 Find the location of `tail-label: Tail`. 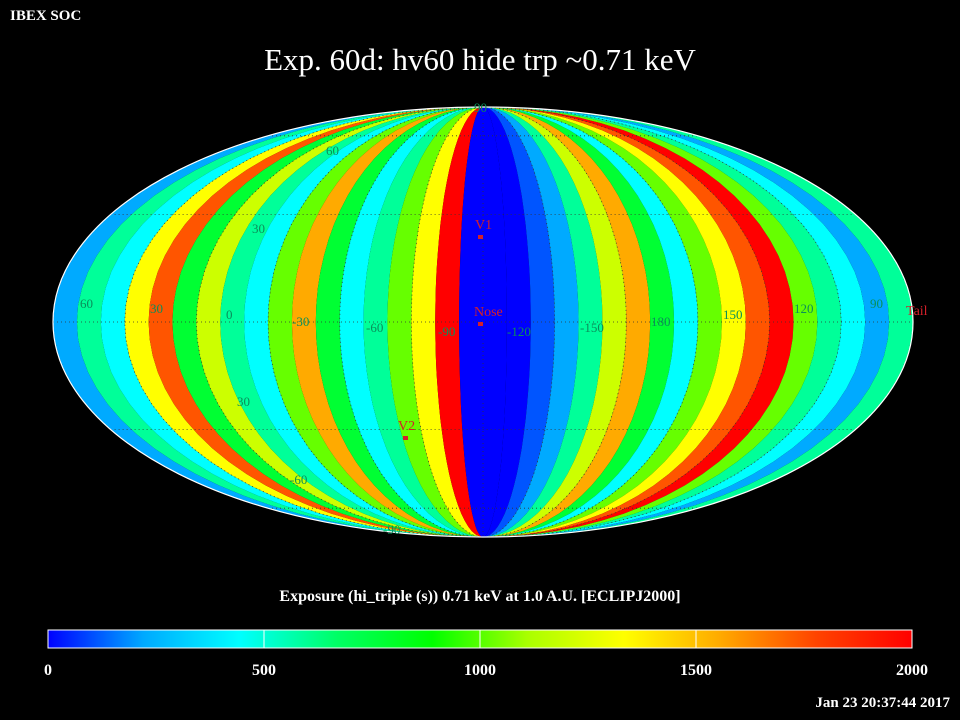

tail-label: Tail is located at coordinates (917, 311).